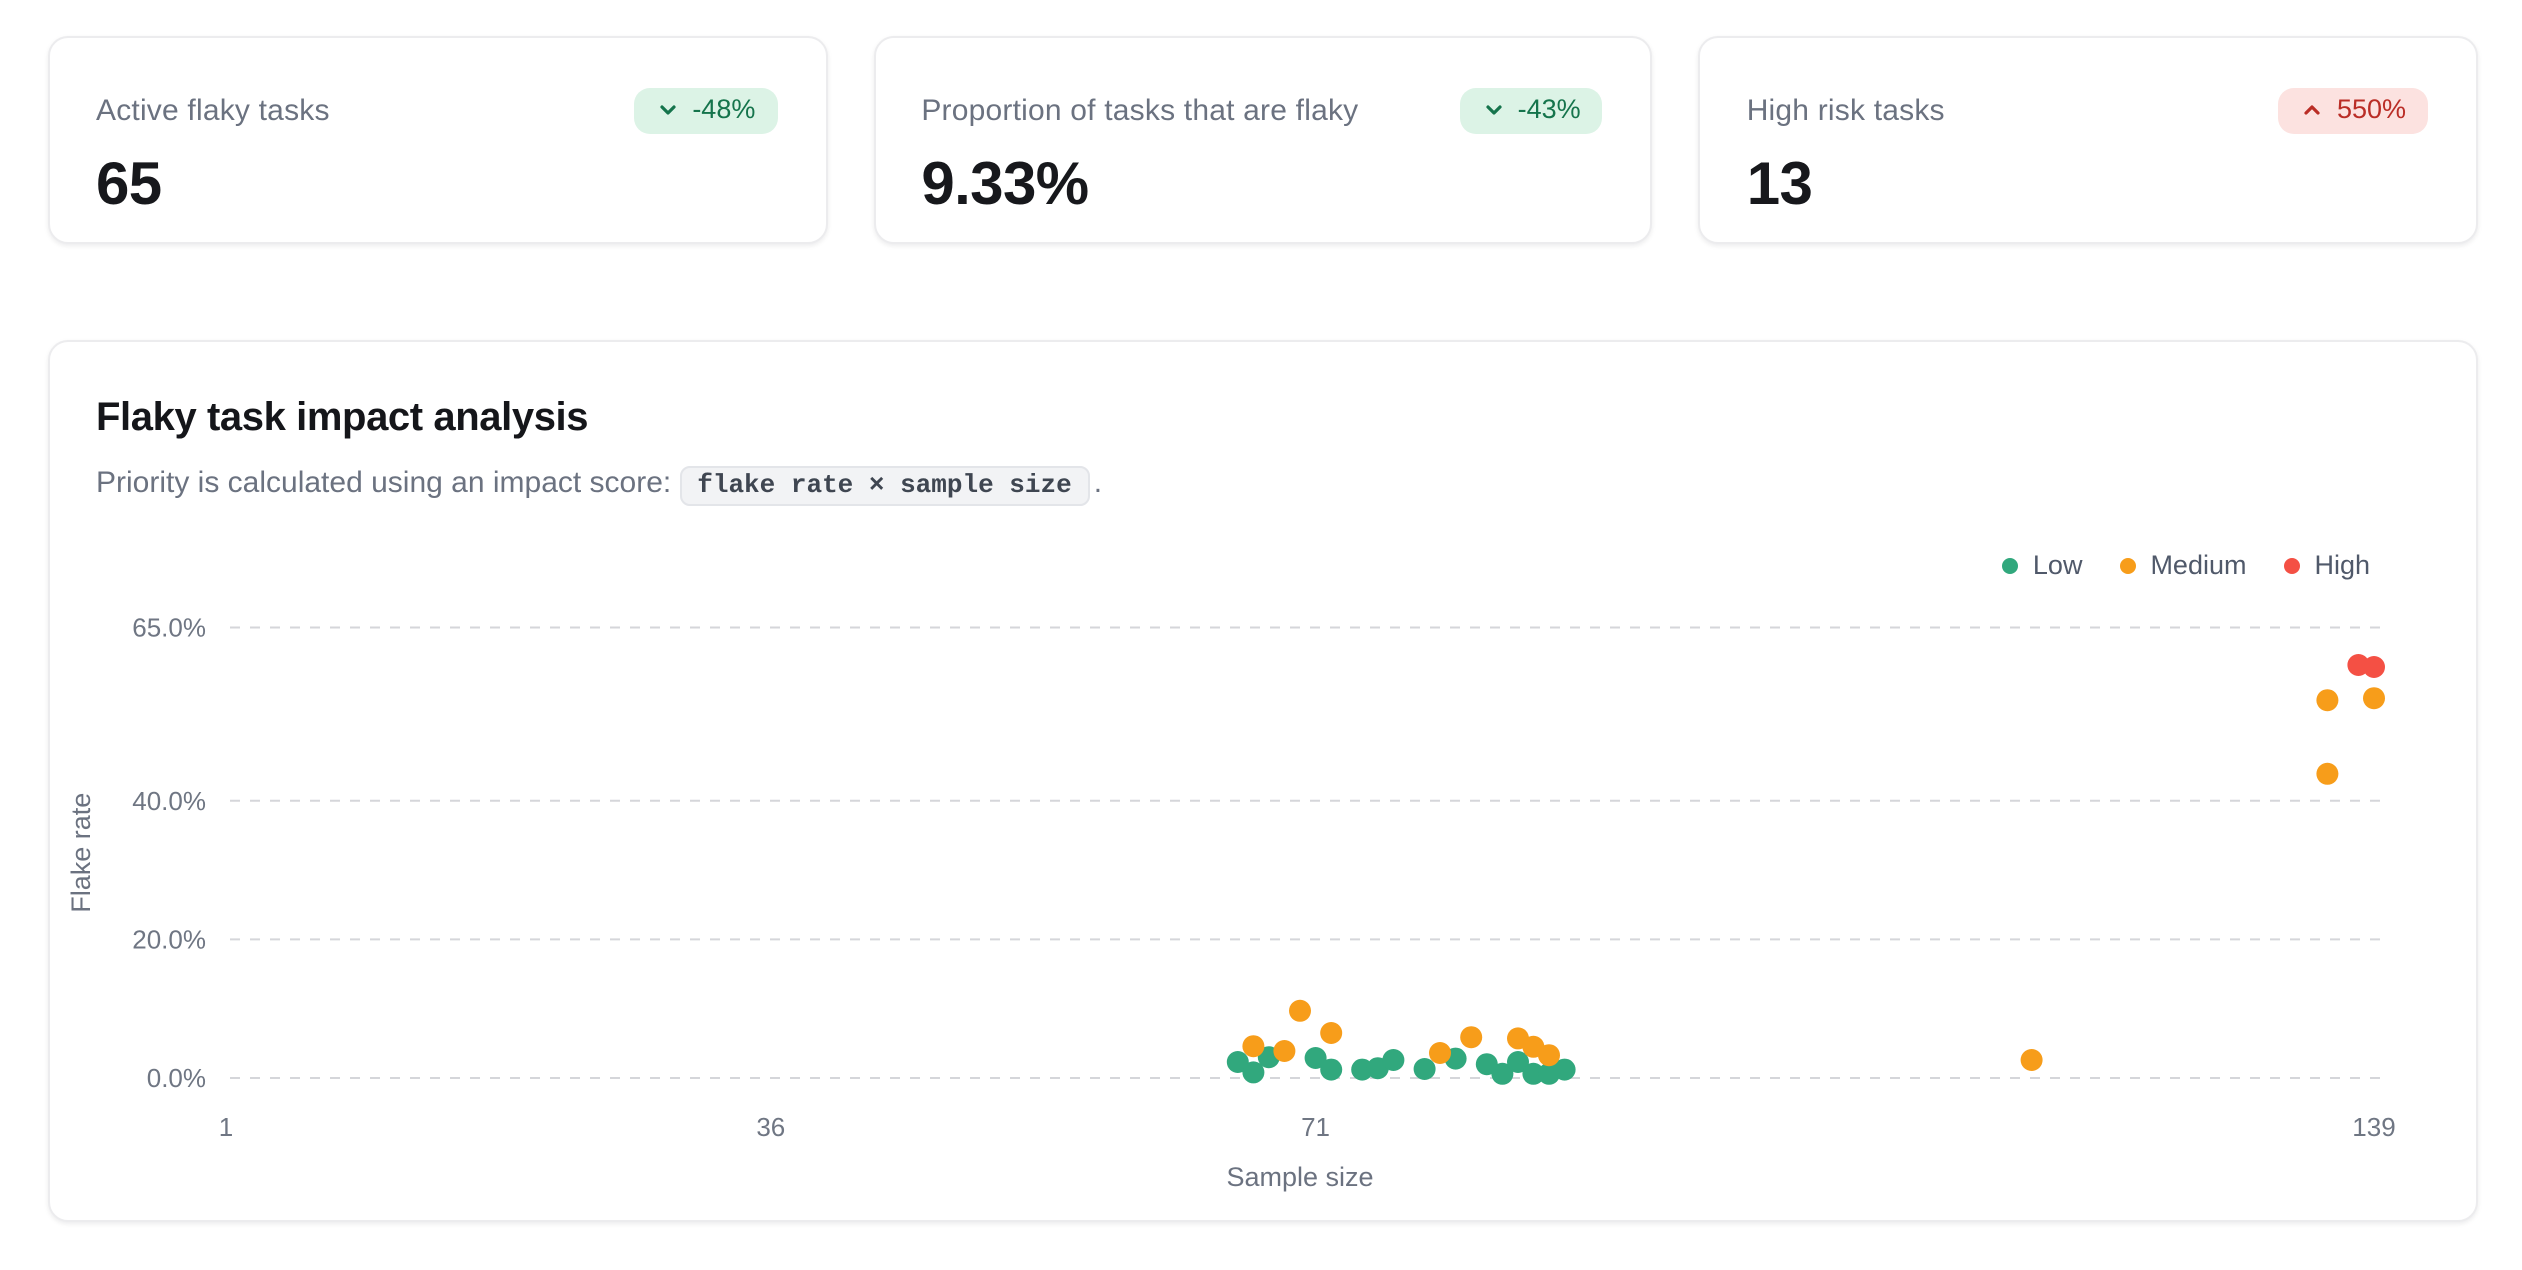  Describe the element at coordinates (2088, 140) in the screenshot. I see `stat-card-high-risk-tasks: High risk tasks 550% 13` at that location.